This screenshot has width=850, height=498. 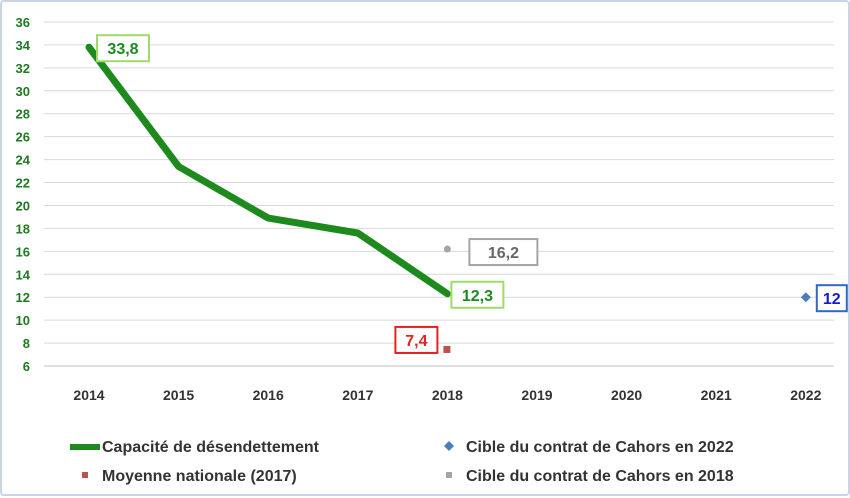 What do you see at coordinates (23, 297) in the screenshot?
I see `y-tick-label: 12` at bounding box center [23, 297].